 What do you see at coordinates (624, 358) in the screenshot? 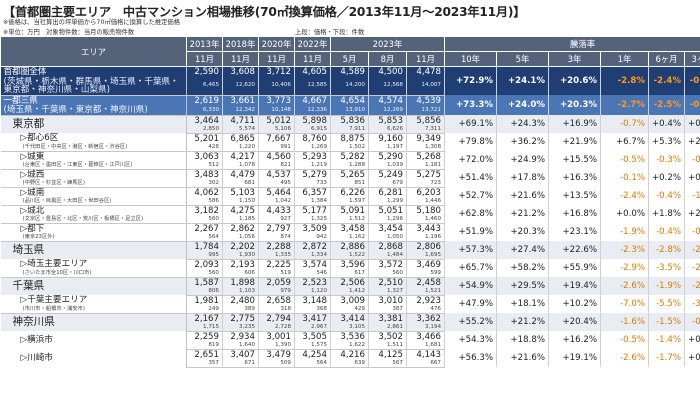
I see `rate-cell: -2.6%` at bounding box center [624, 358].